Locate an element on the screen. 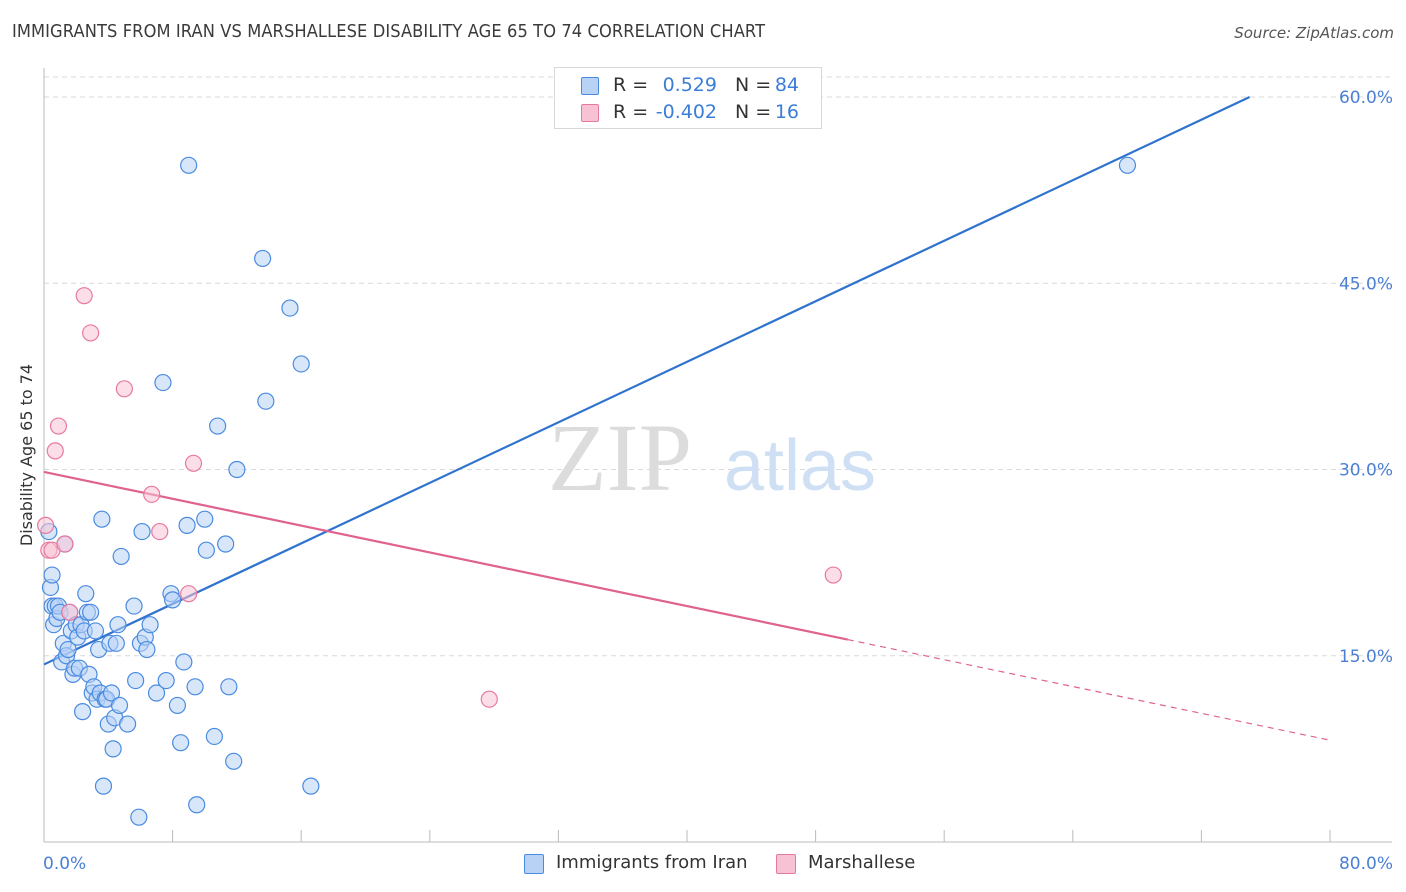 The image size is (1406, 892). legend-label-marshallese: Marshallese is located at coordinates (862, 862).